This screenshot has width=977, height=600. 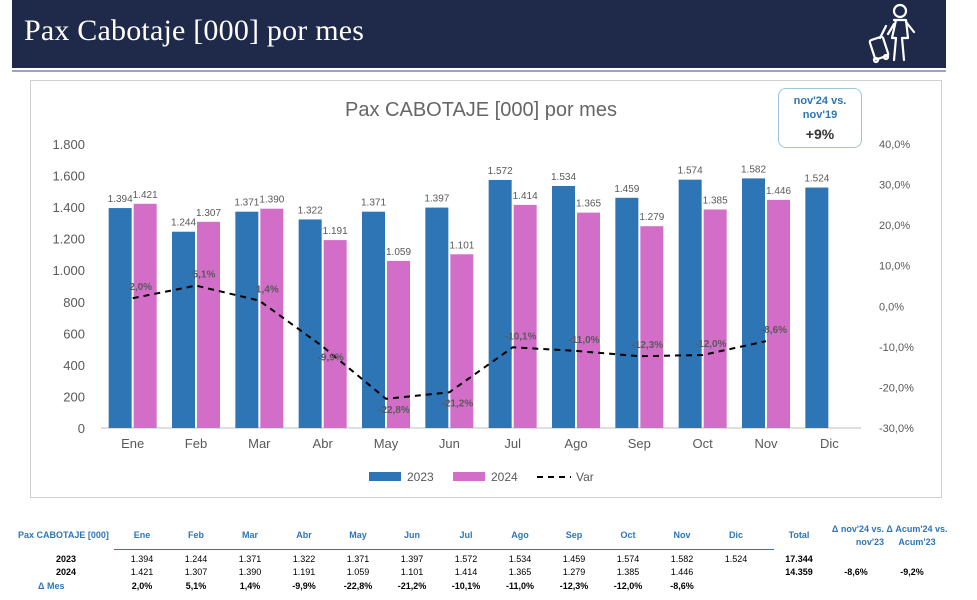 What do you see at coordinates (304, 535) in the screenshot?
I see `table-month-header: Abr` at bounding box center [304, 535].